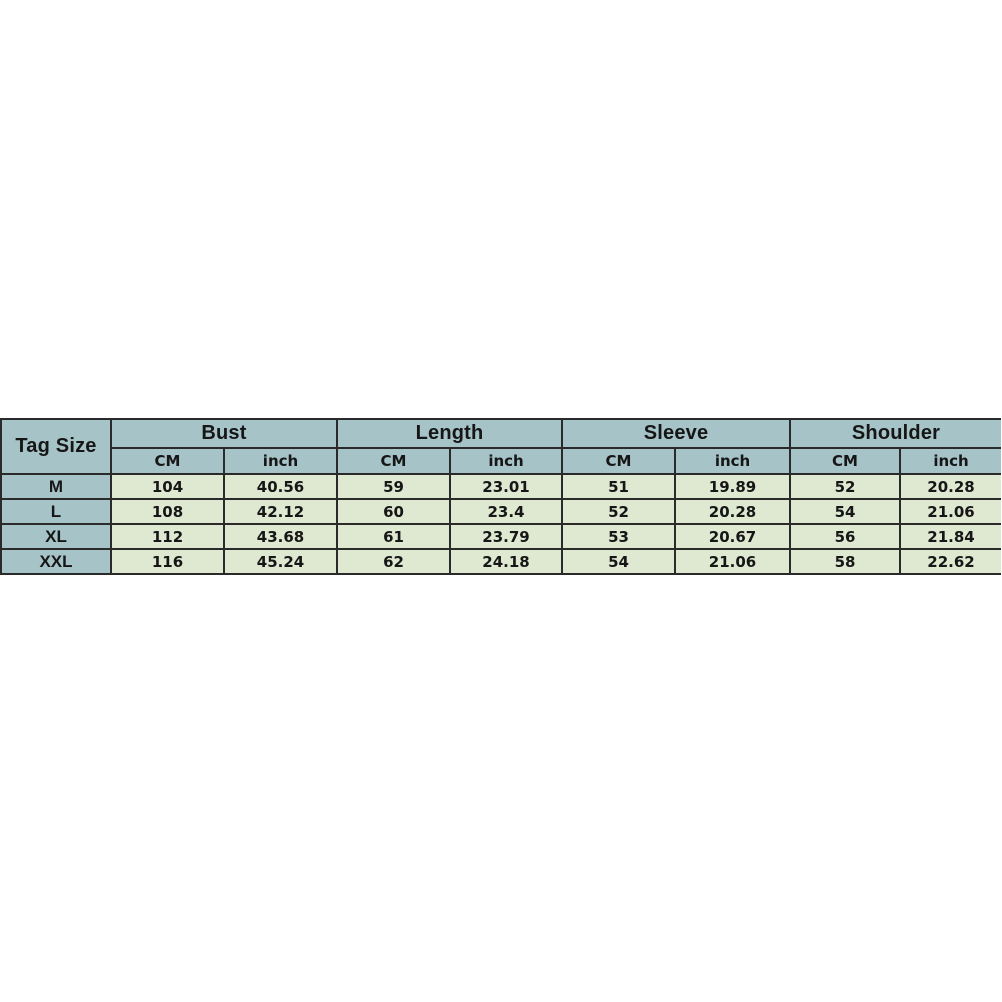 The height and width of the screenshot is (1002, 1002). I want to click on group-header-sleeve: Sleeve, so click(676, 433).